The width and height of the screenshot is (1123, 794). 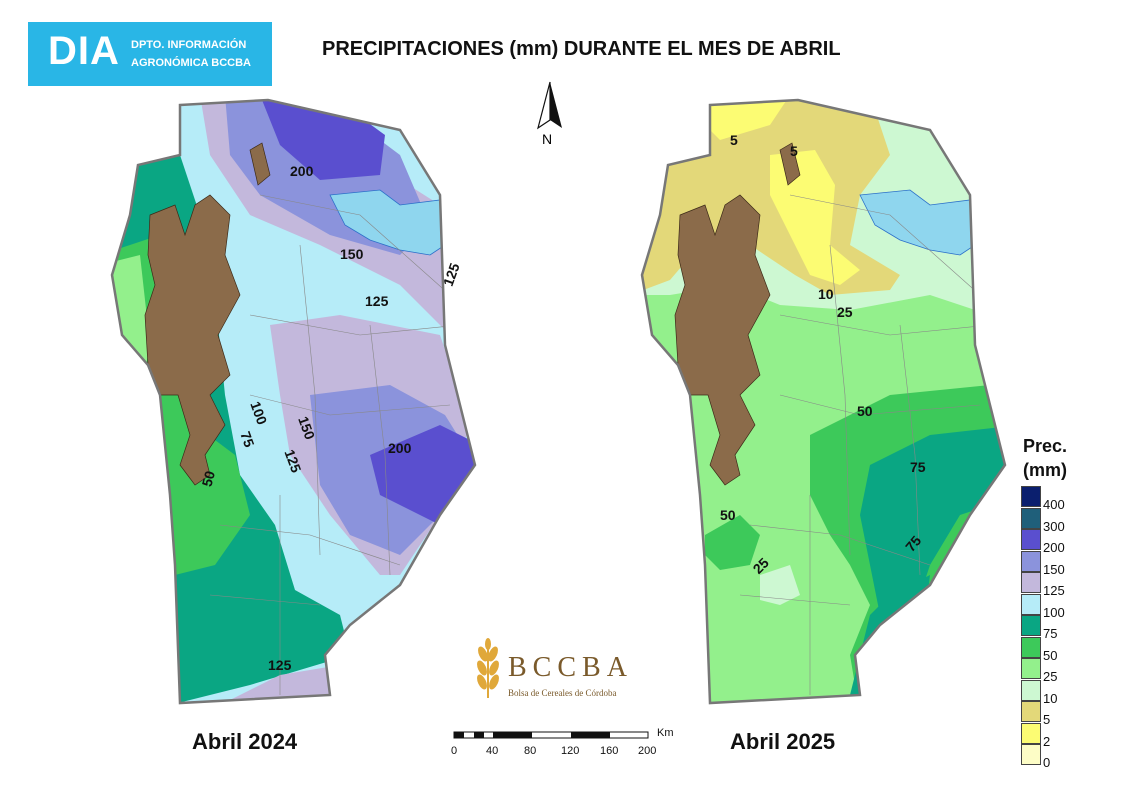 I want to click on legend-label: 5, so click(x=1047, y=719).